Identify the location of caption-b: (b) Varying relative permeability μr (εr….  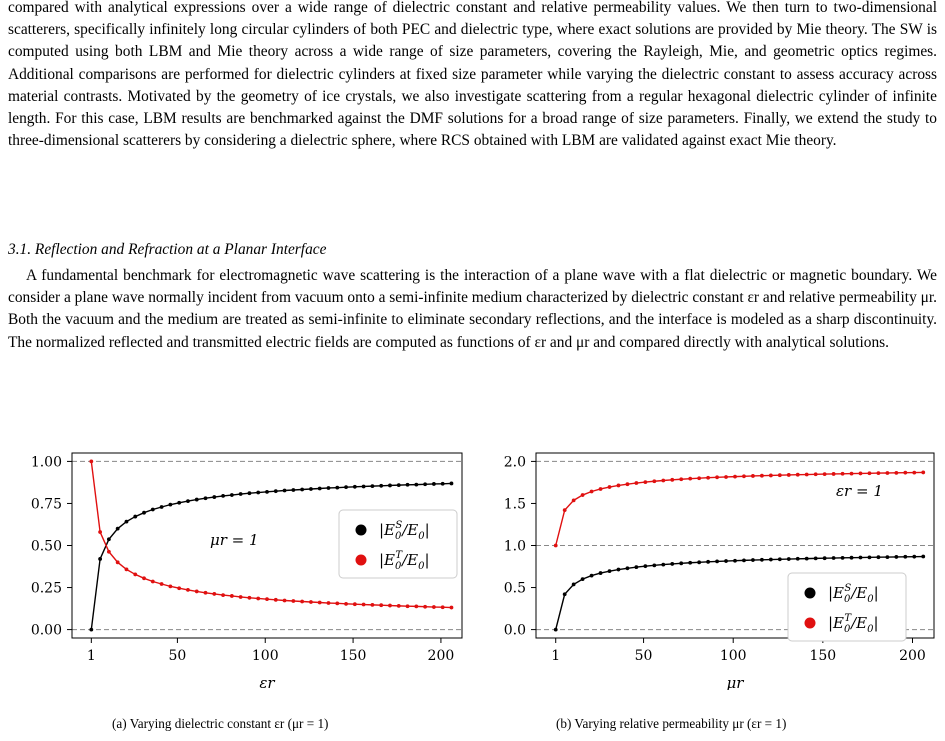
(671, 723).